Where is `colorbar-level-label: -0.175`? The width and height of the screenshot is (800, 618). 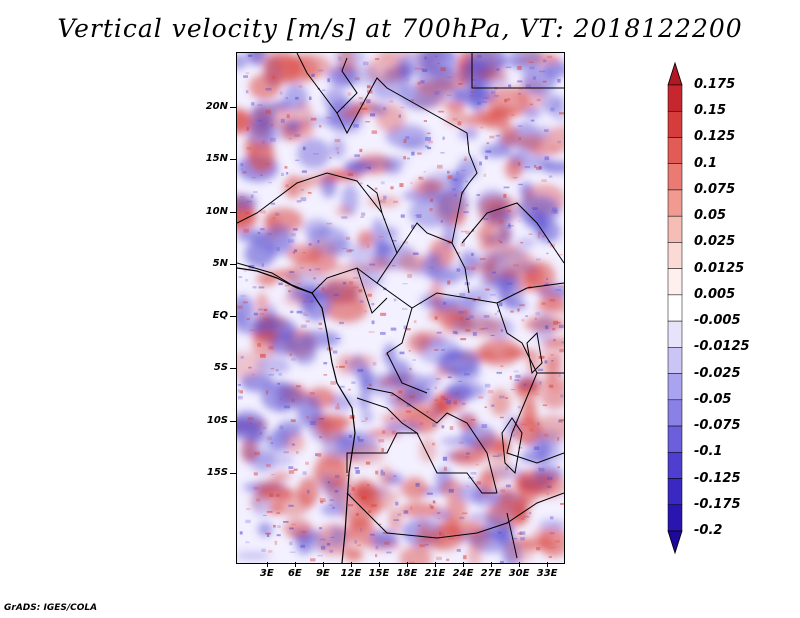
colorbar-level-label: -0.175 is located at coordinates (717, 504).